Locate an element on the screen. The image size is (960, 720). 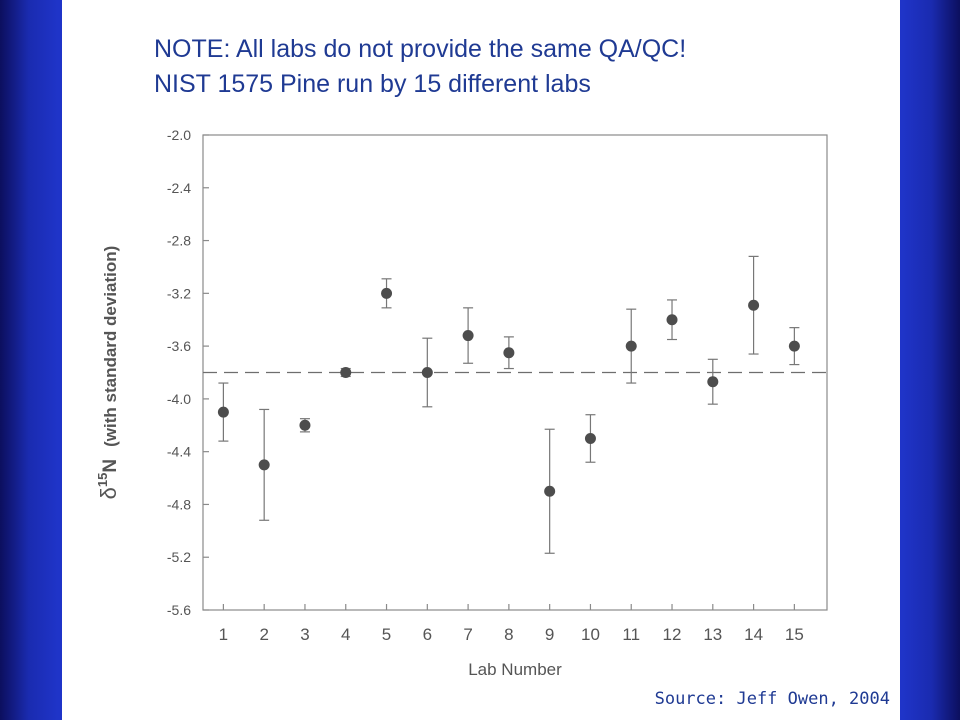
y-tick-label: -5.6 is located at coordinates (179, 610).